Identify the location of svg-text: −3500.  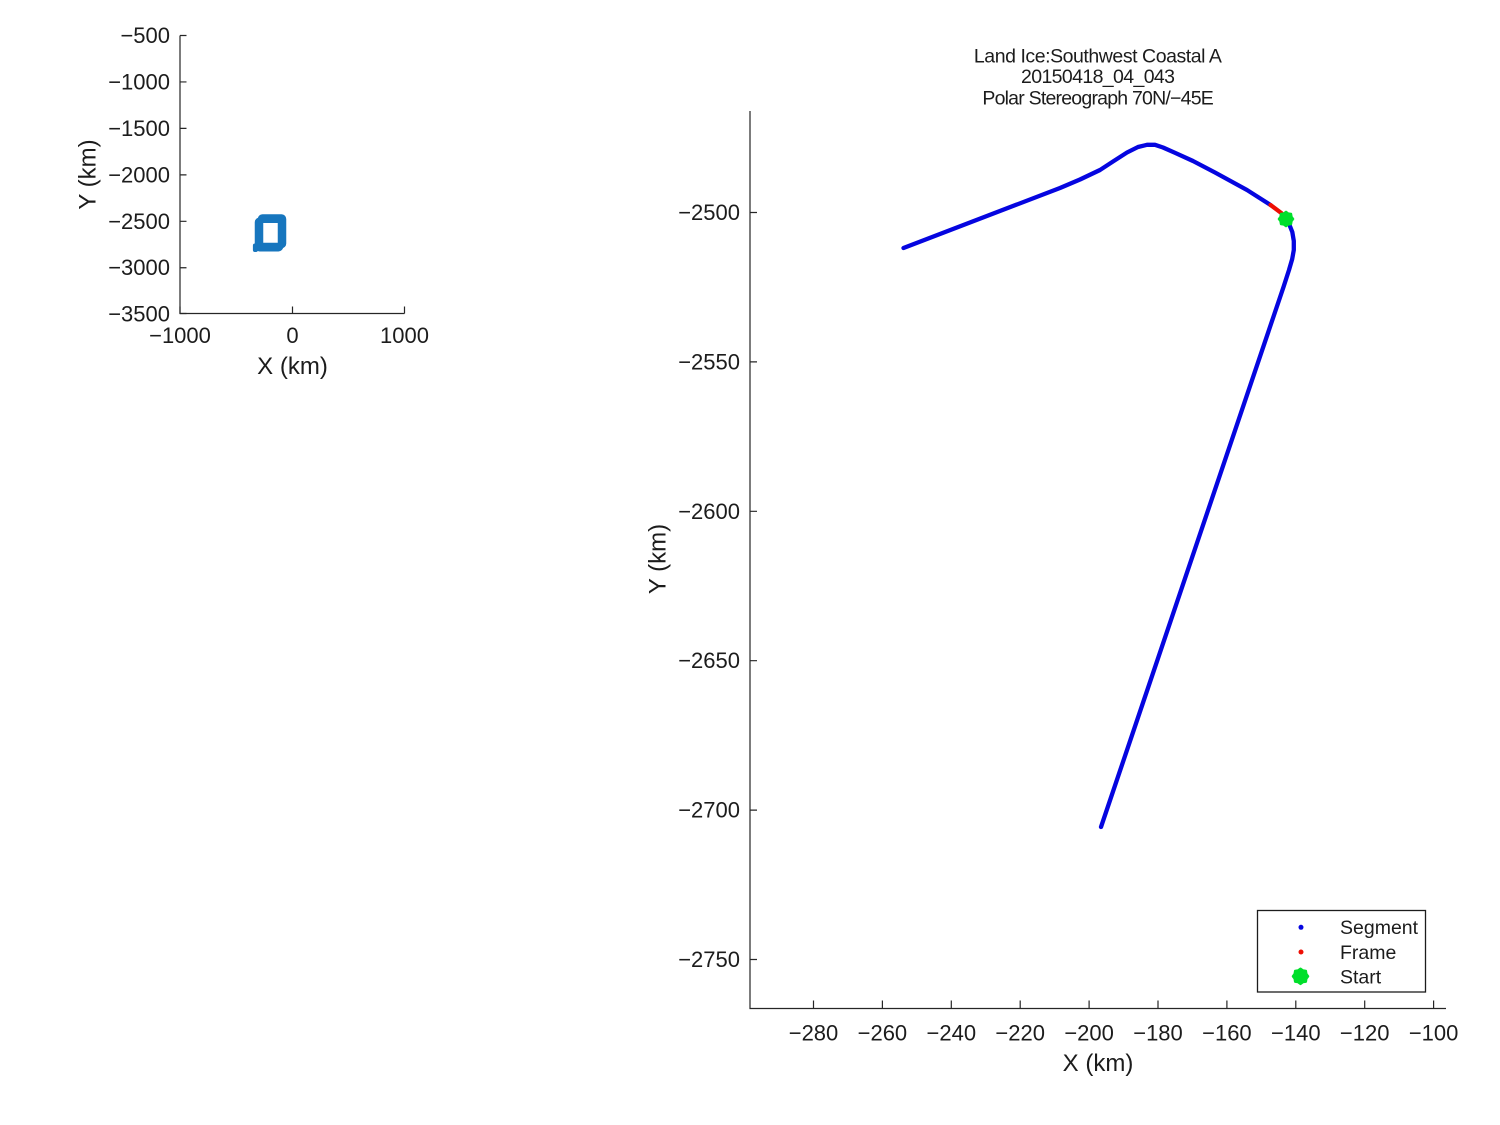
(139, 314).